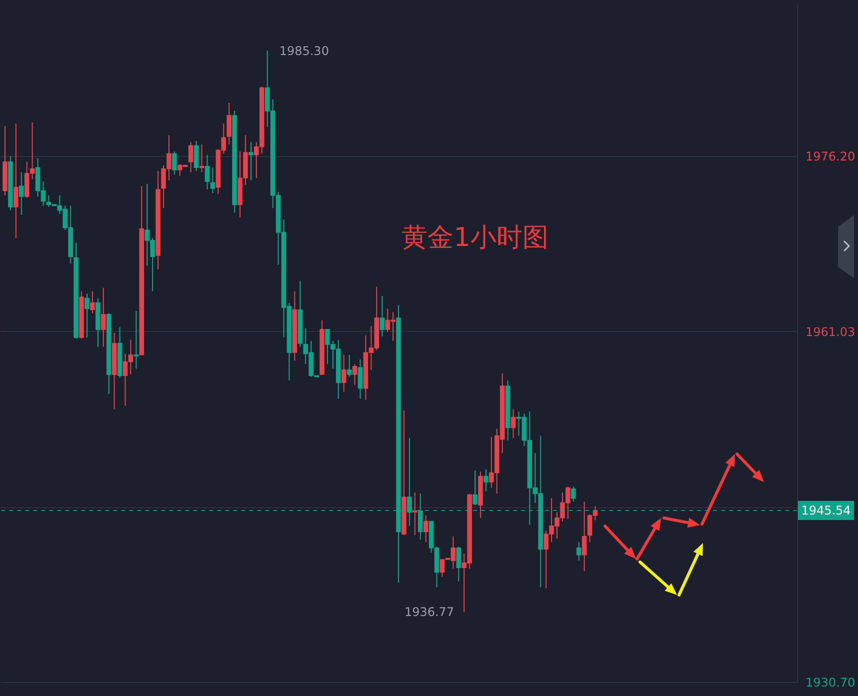  What do you see at coordinates (826, 510) in the screenshot?
I see `ref-line-label: 1945.54` at bounding box center [826, 510].